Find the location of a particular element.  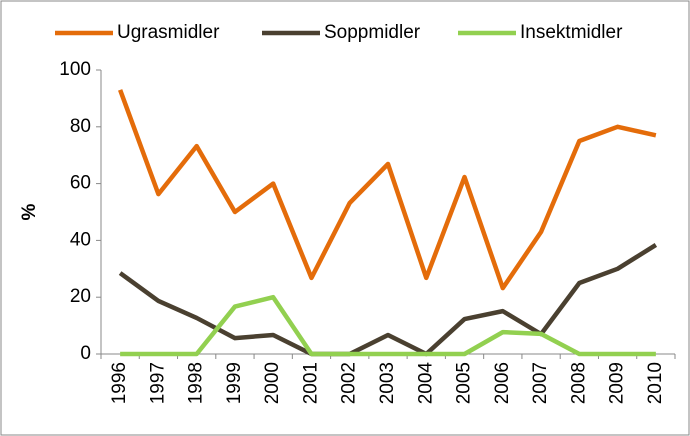

x-tick-label: 2003 is located at coordinates (387, 383).